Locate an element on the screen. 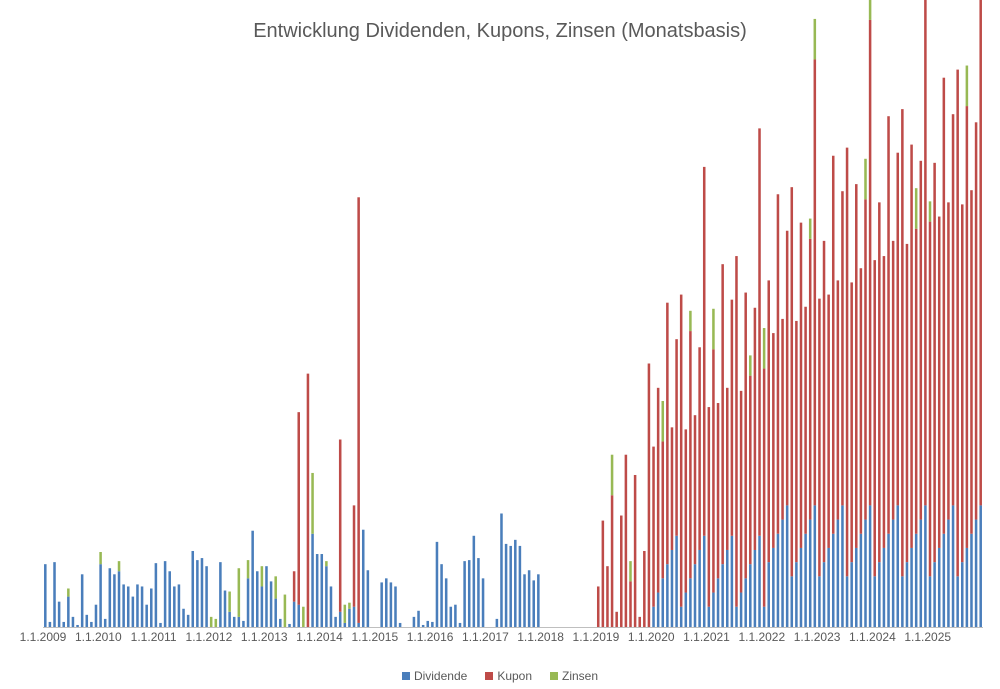 This screenshot has width=1000, height=689. x-tick-label: 1.1.2022 is located at coordinates (761, 637).